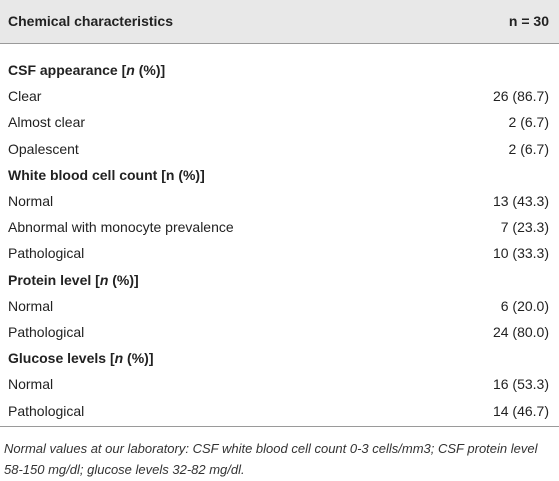  What do you see at coordinates (524, 227) in the screenshot?
I see `row-value: 7 (23.3)` at bounding box center [524, 227].